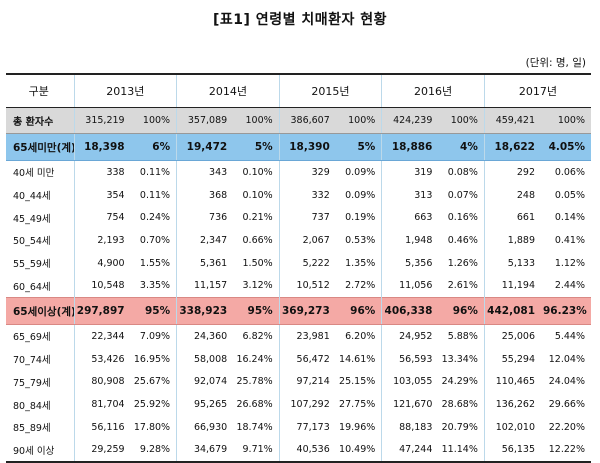 The width and height of the screenshot is (600, 463). What do you see at coordinates (155, 336) in the screenshot?
I see `percentage-cell: 7.09%` at bounding box center [155, 336].